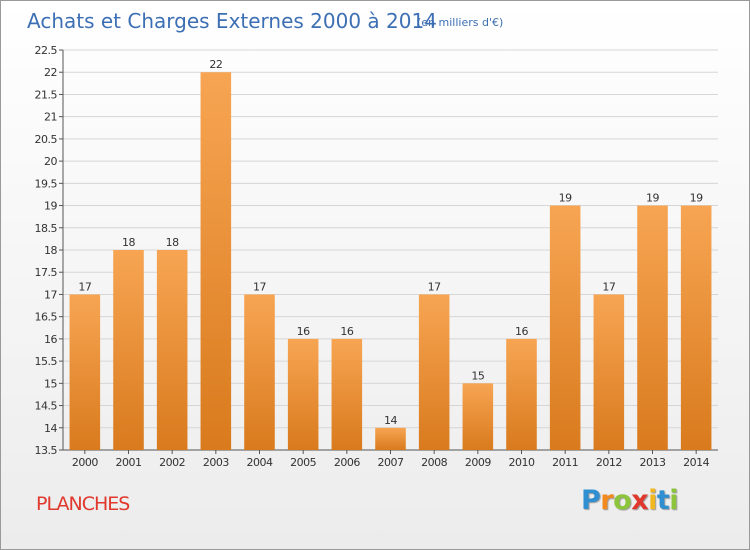 The height and width of the screenshot is (550, 750). What do you see at coordinates (653, 462) in the screenshot?
I see `x-tick-label: 2013` at bounding box center [653, 462].